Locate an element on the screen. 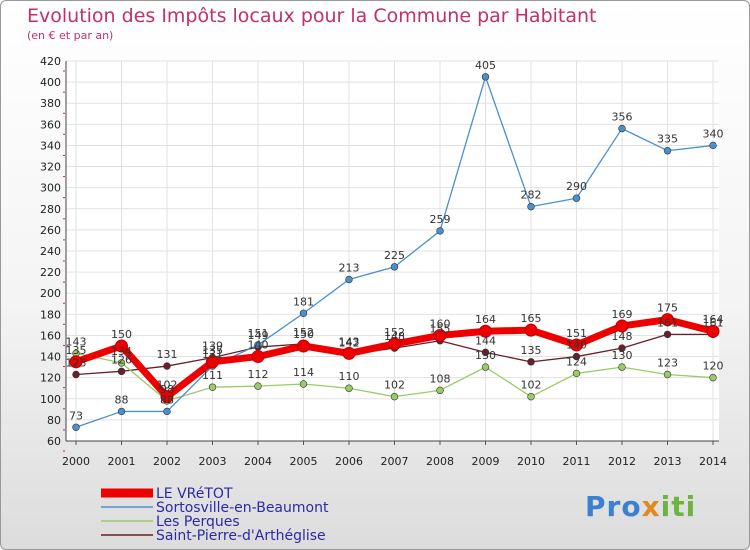  y-tick-label: 180 is located at coordinates (50, 314).